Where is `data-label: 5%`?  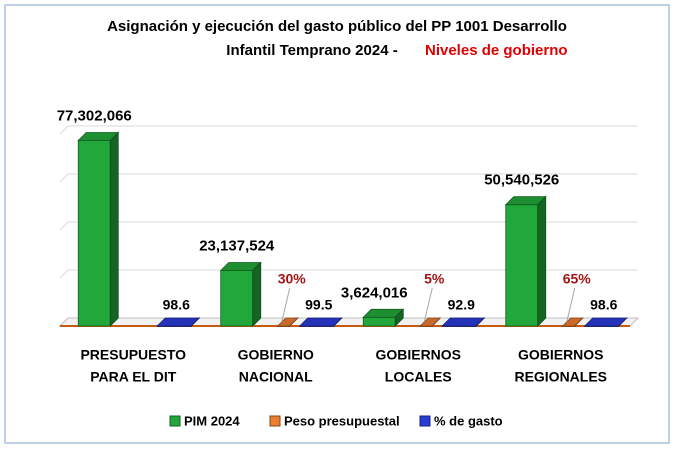
data-label: 5% is located at coordinates (434, 279).